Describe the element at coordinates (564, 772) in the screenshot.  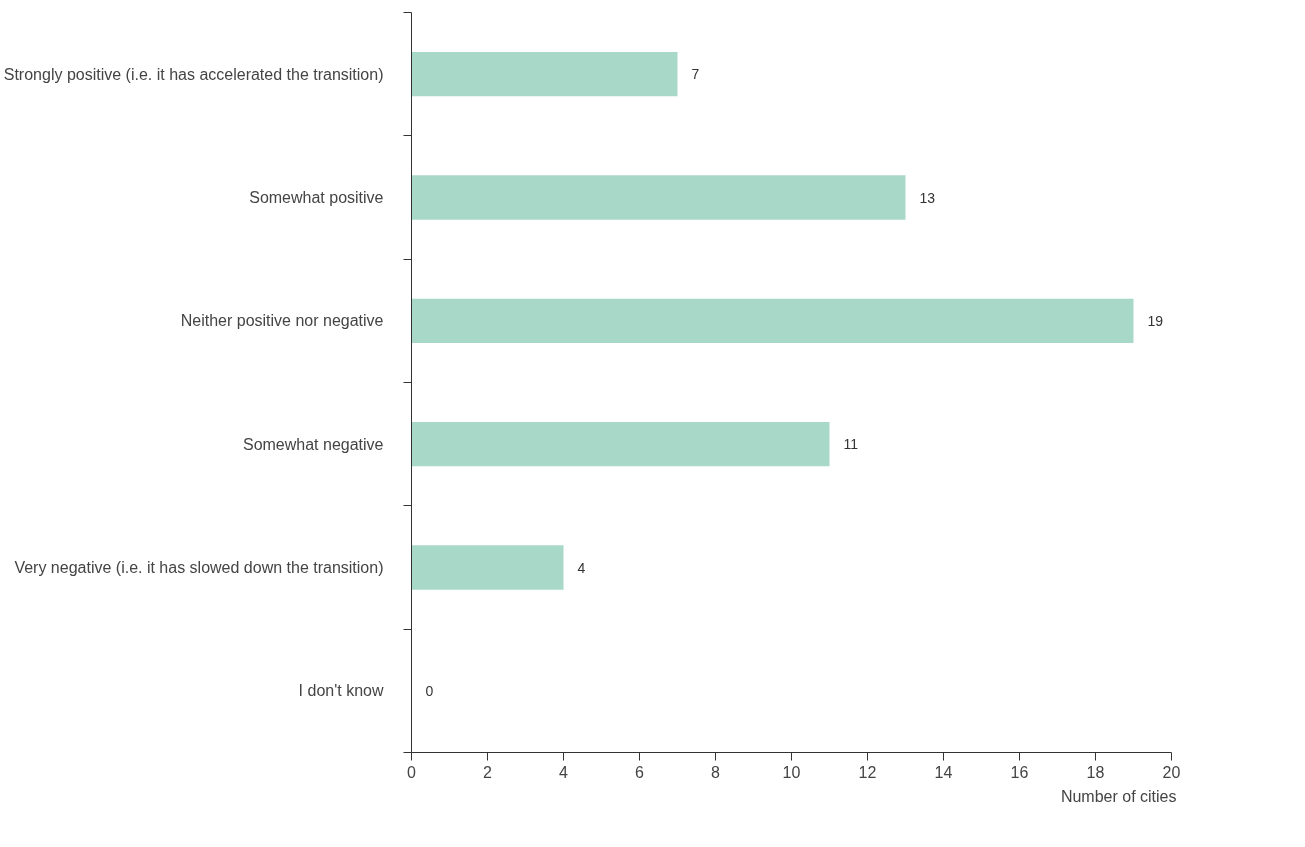
I see `x-tick-label: 4` at that location.